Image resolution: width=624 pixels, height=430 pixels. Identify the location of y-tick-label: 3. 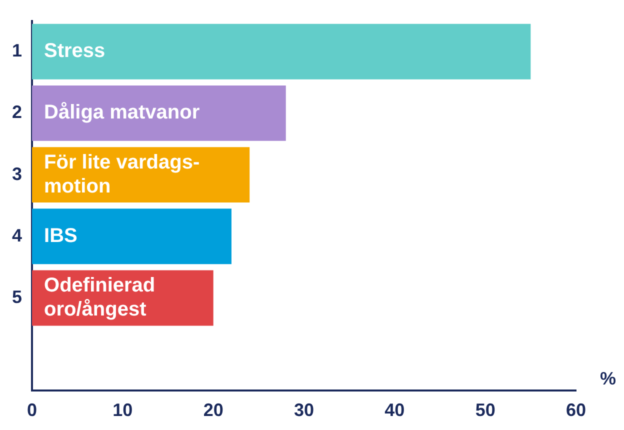
(17, 174).